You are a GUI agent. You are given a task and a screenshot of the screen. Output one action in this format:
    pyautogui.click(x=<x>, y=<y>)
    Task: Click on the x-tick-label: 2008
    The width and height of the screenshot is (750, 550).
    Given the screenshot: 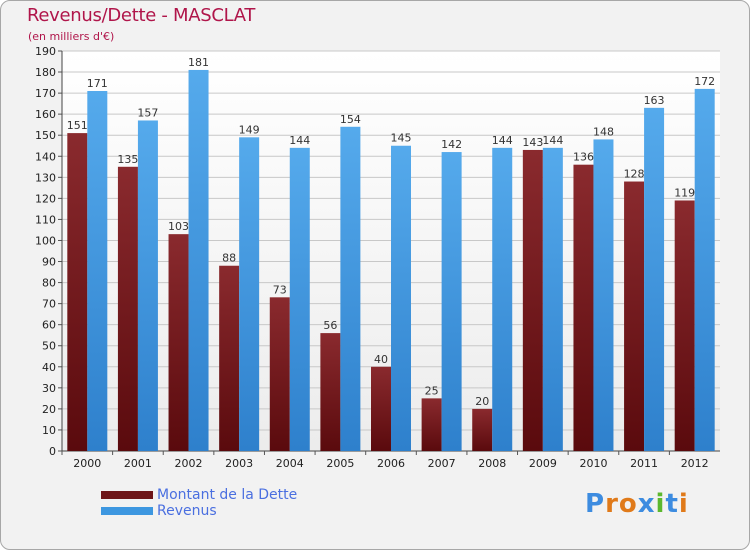 What is the action you would take?
    pyautogui.click(x=492, y=463)
    